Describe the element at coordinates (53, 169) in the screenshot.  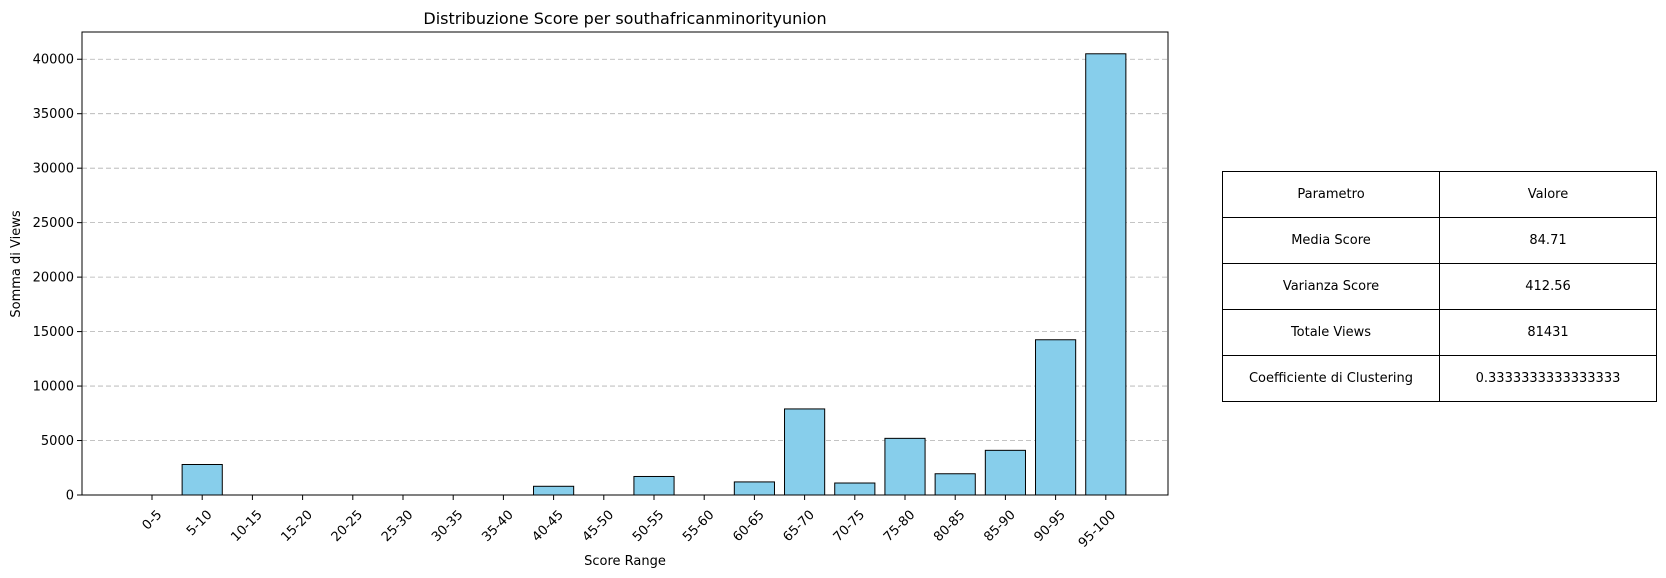
I see `y-tick-label: 30000` at that location.